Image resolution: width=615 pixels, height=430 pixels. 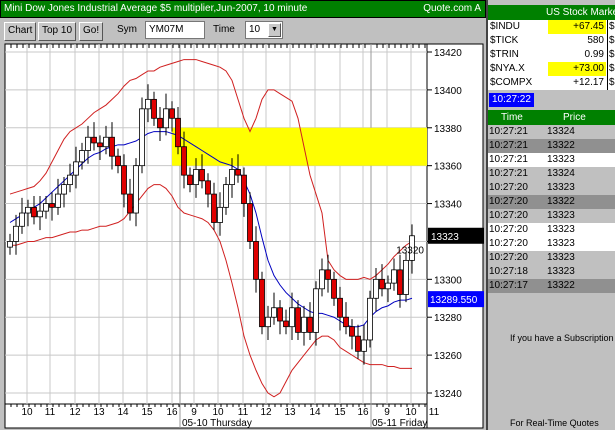 I want to click on y-tick-label: 13380, so click(x=448, y=129).